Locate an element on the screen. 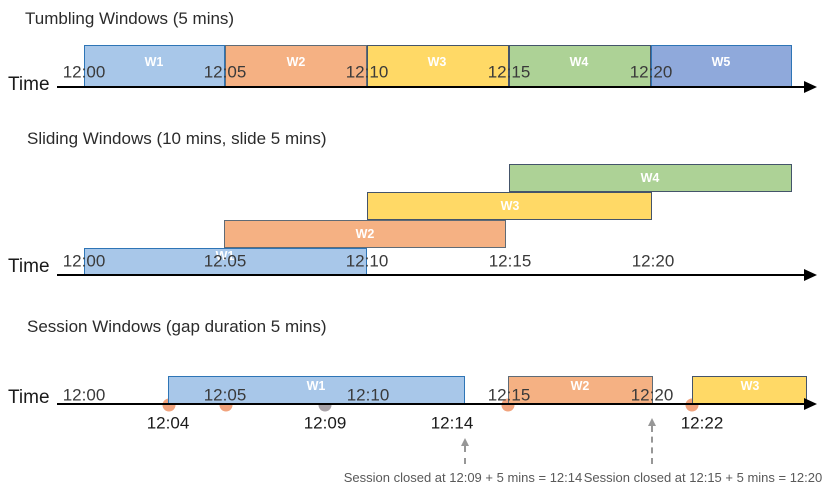  section-title: Sliding Windows (10 mins, slide 5 mins) is located at coordinates (177, 138).